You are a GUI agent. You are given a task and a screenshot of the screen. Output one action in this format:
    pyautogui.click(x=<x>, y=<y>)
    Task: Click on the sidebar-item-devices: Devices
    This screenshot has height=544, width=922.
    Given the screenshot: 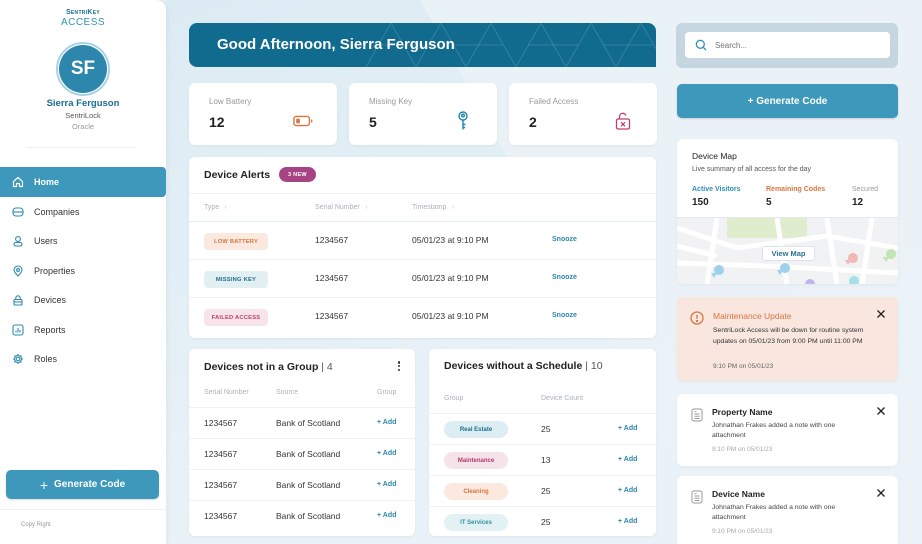 What is the action you would take?
    pyautogui.click(x=83, y=301)
    